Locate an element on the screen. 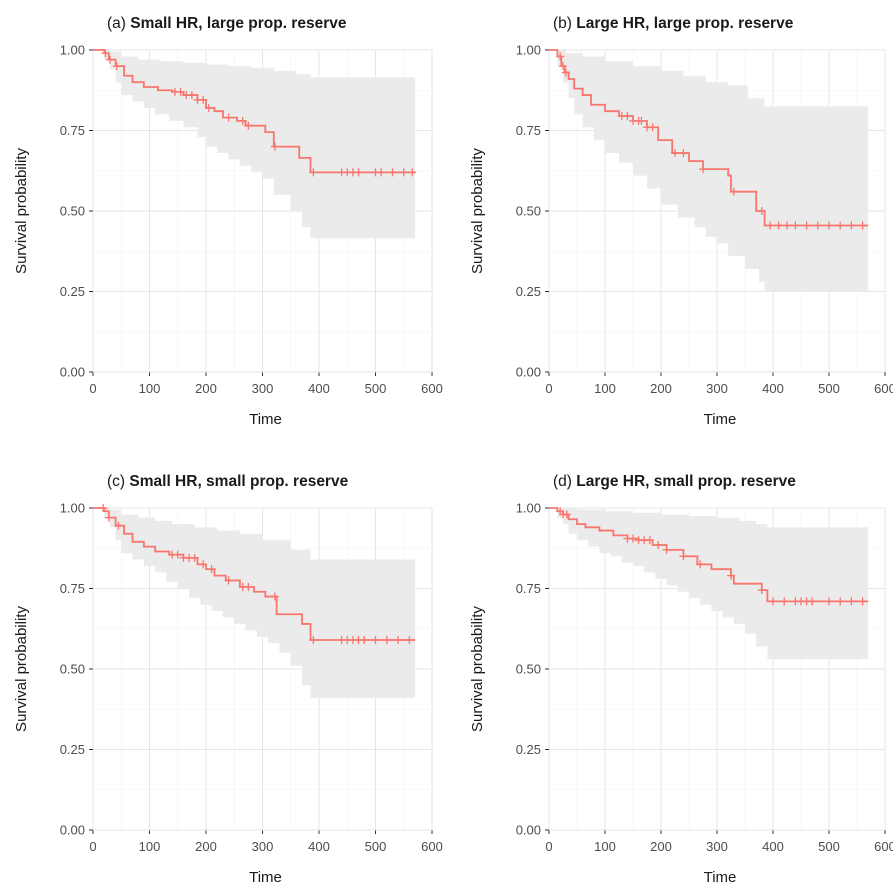 The image size is (893, 891). panel-title: (a) Small HR, large prop. reserve is located at coordinates (227, 23).